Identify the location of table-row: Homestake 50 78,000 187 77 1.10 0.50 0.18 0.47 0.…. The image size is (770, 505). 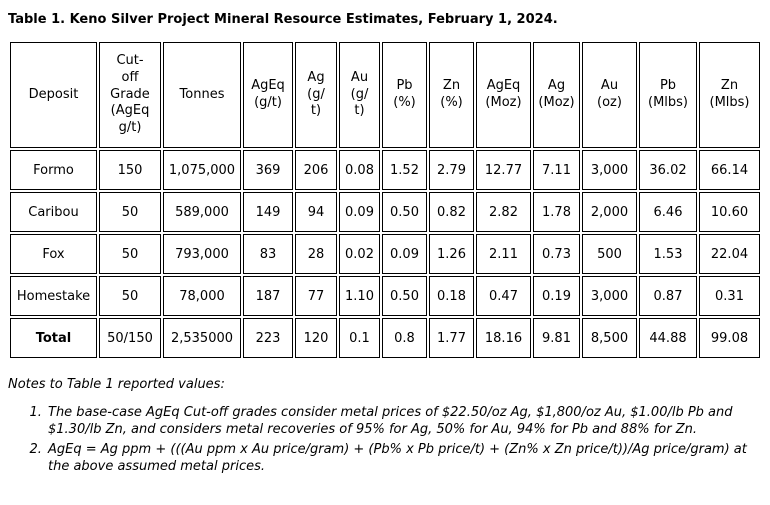
(385, 296).